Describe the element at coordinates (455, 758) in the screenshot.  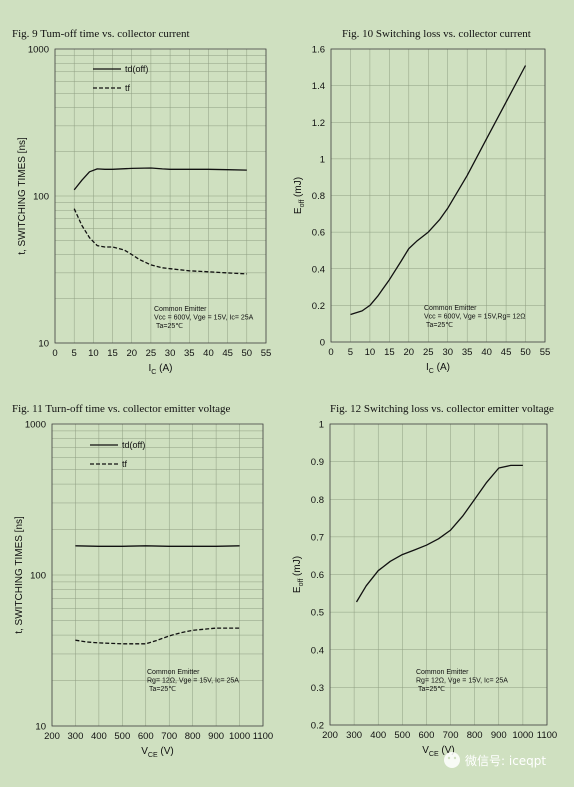
I see `wechat-icon-eye` at that location.